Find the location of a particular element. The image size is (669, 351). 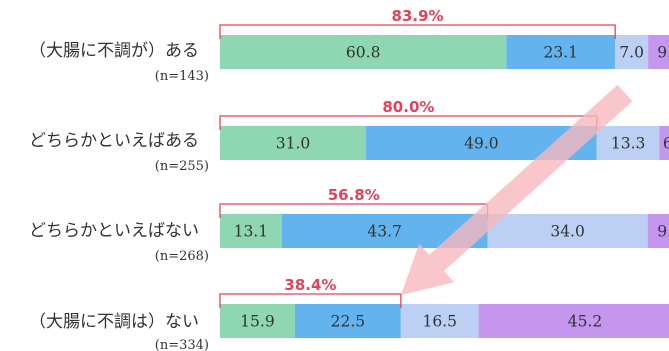

highlight-total-label: 56.8% is located at coordinates (354, 195).